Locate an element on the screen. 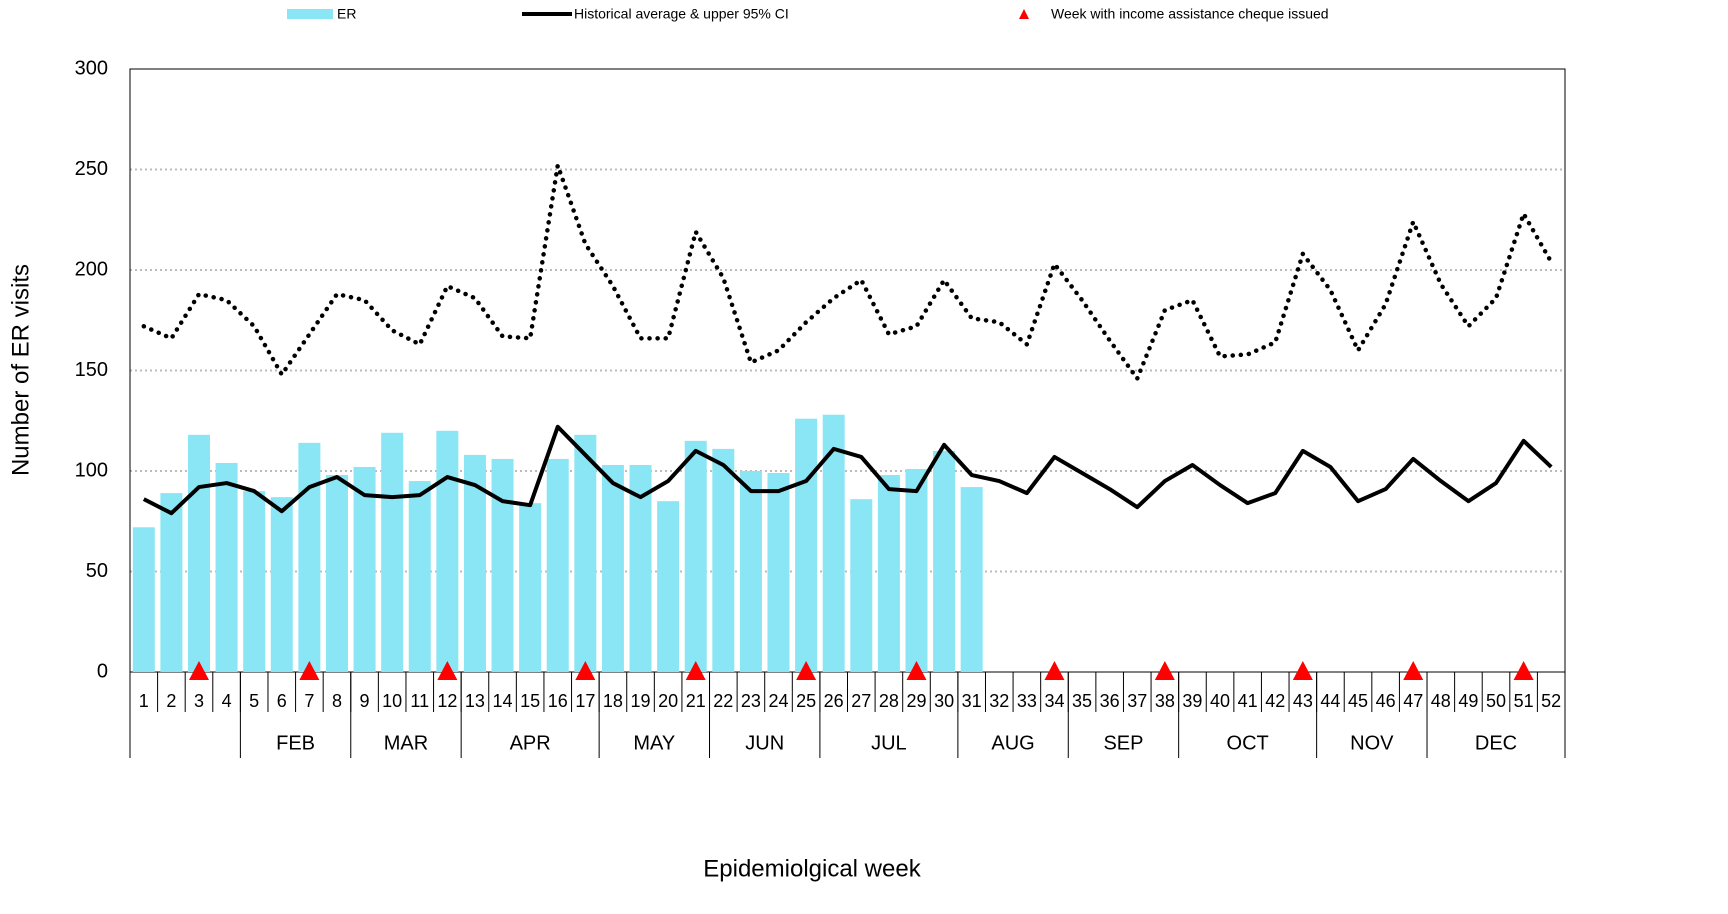 Image resolution: width=1728 pixels, height=914 pixels. x-tick-label: 26 is located at coordinates (834, 701).